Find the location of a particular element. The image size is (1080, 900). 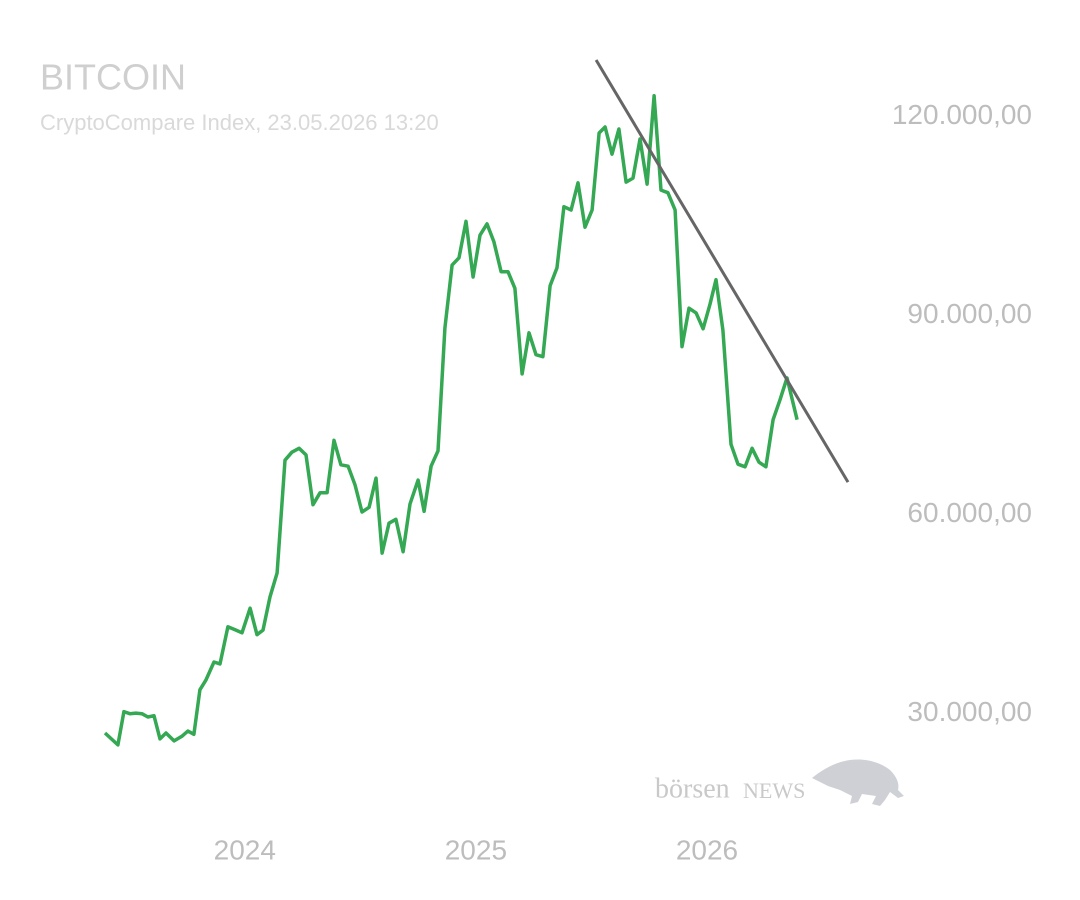

watermark-bull is located at coordinates (858, 782).